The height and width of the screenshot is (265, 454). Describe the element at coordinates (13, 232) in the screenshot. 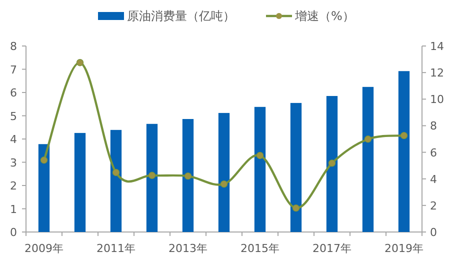

I see `y-tick-label: 0` at that location.